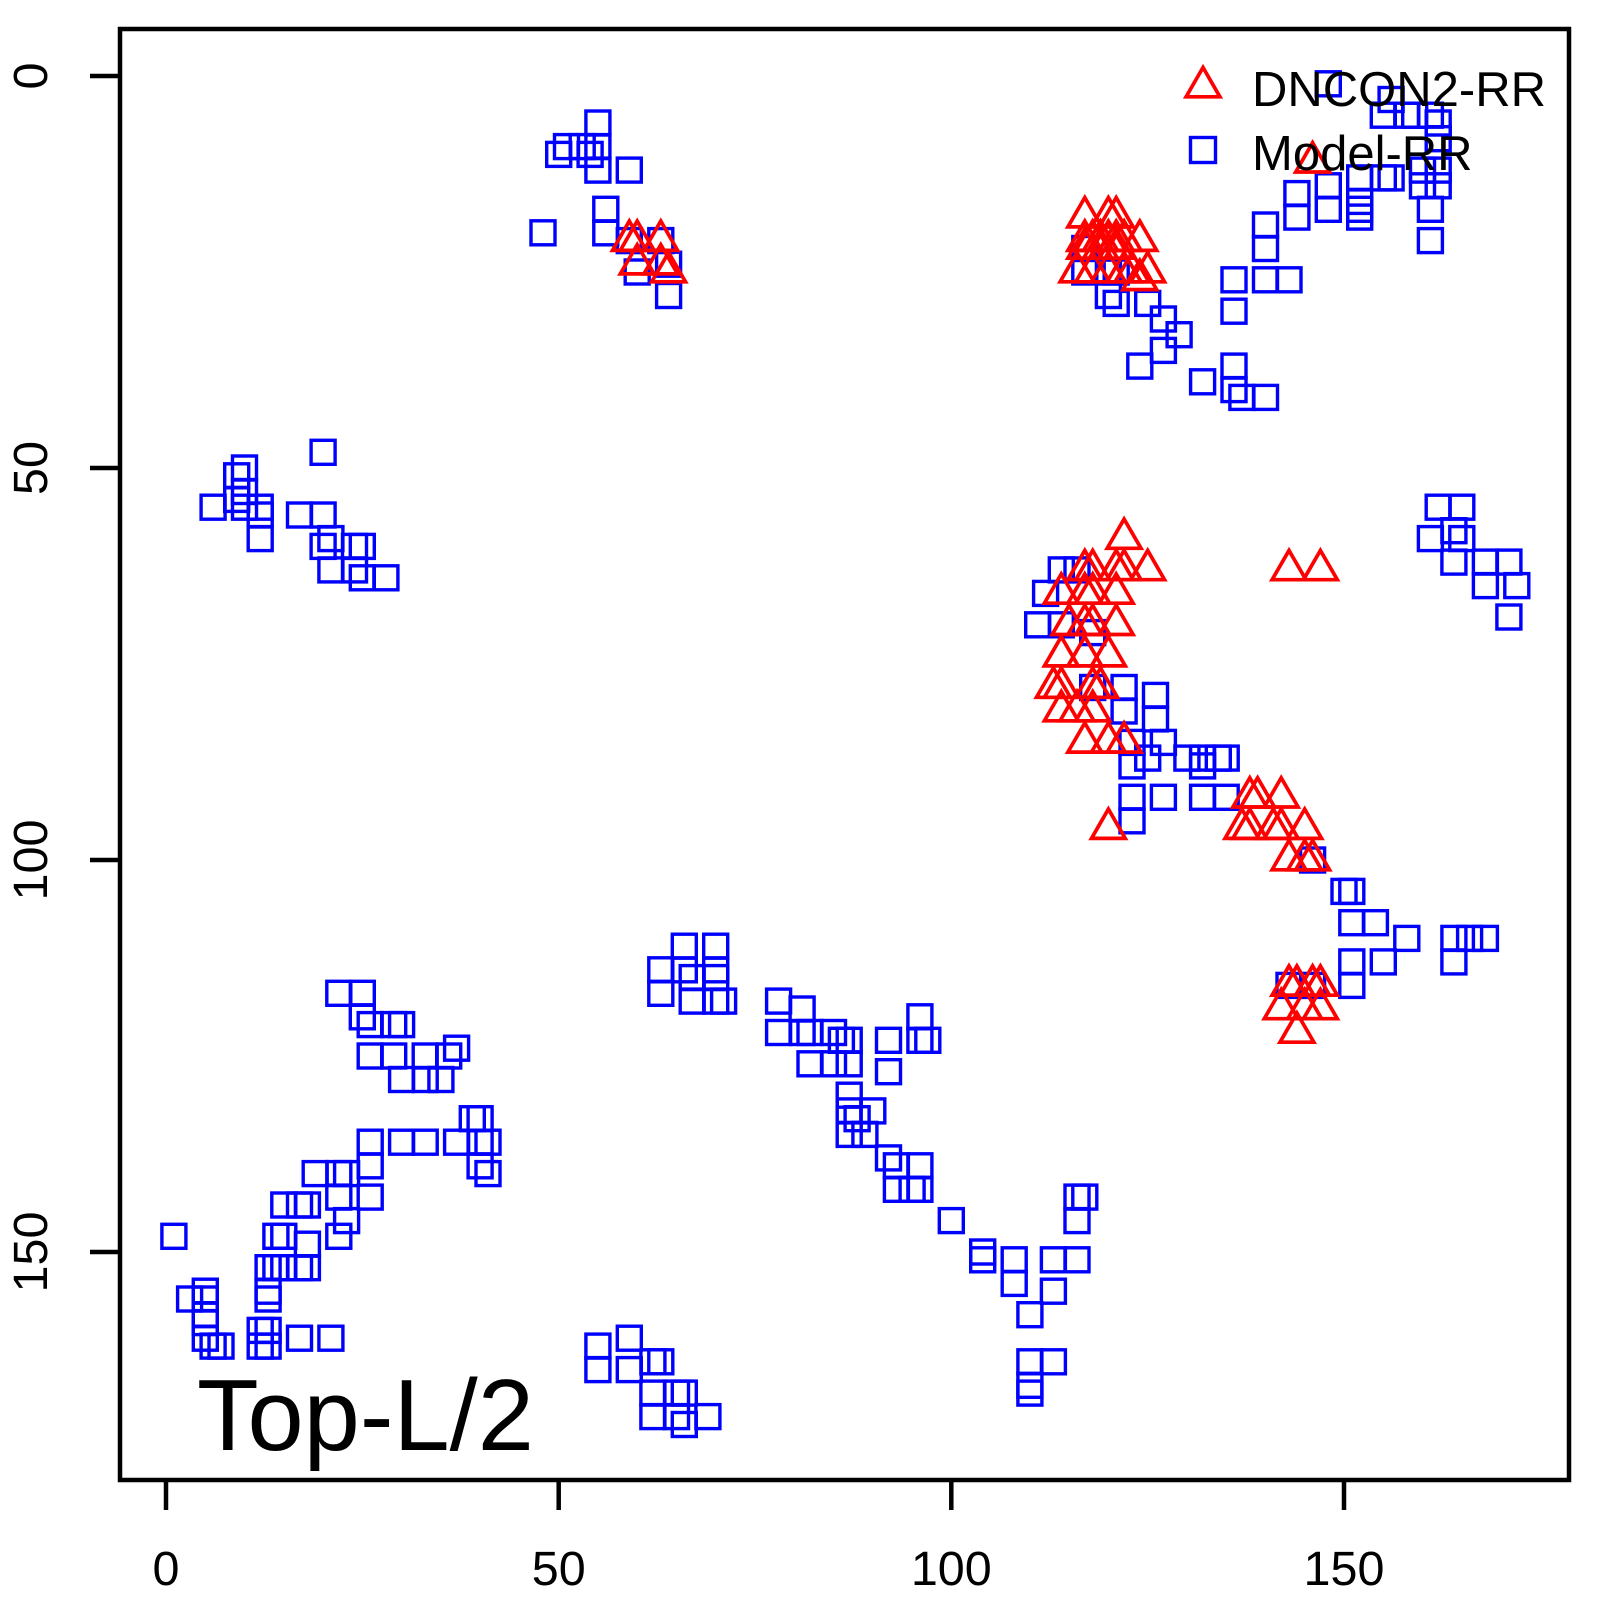 The width and height of the screenshot is (1600, 1600). I want to click on svg-text: Model-RR, so click(1362, 154).